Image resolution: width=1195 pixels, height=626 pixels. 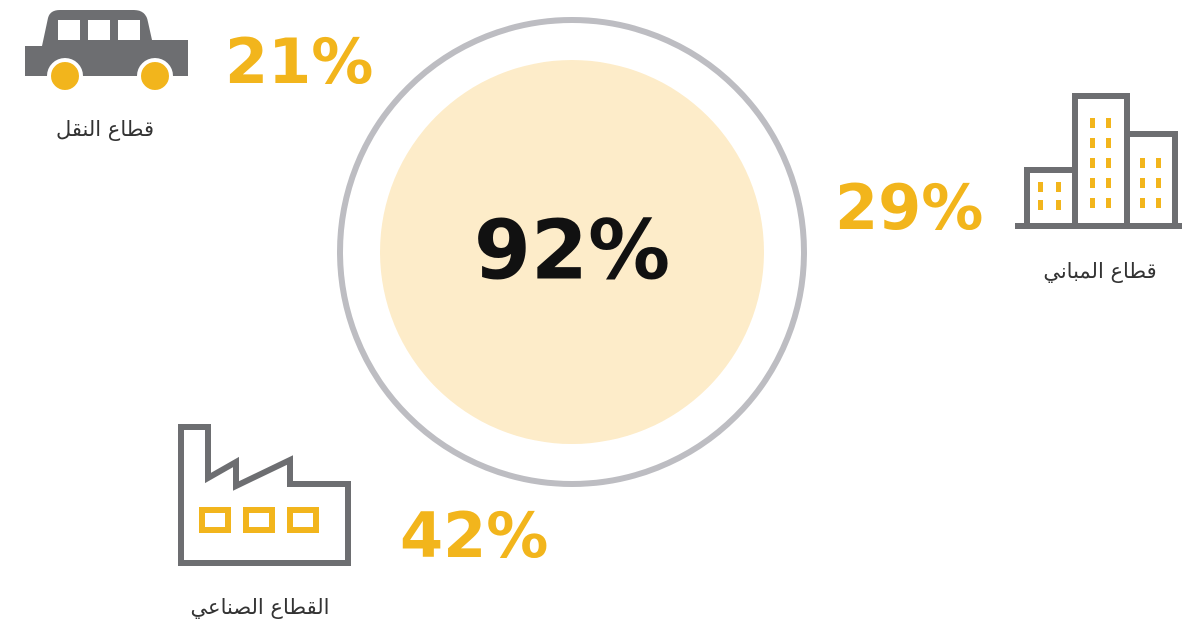 I want to click on industry-value: 42%, so click(x=474, y=535).